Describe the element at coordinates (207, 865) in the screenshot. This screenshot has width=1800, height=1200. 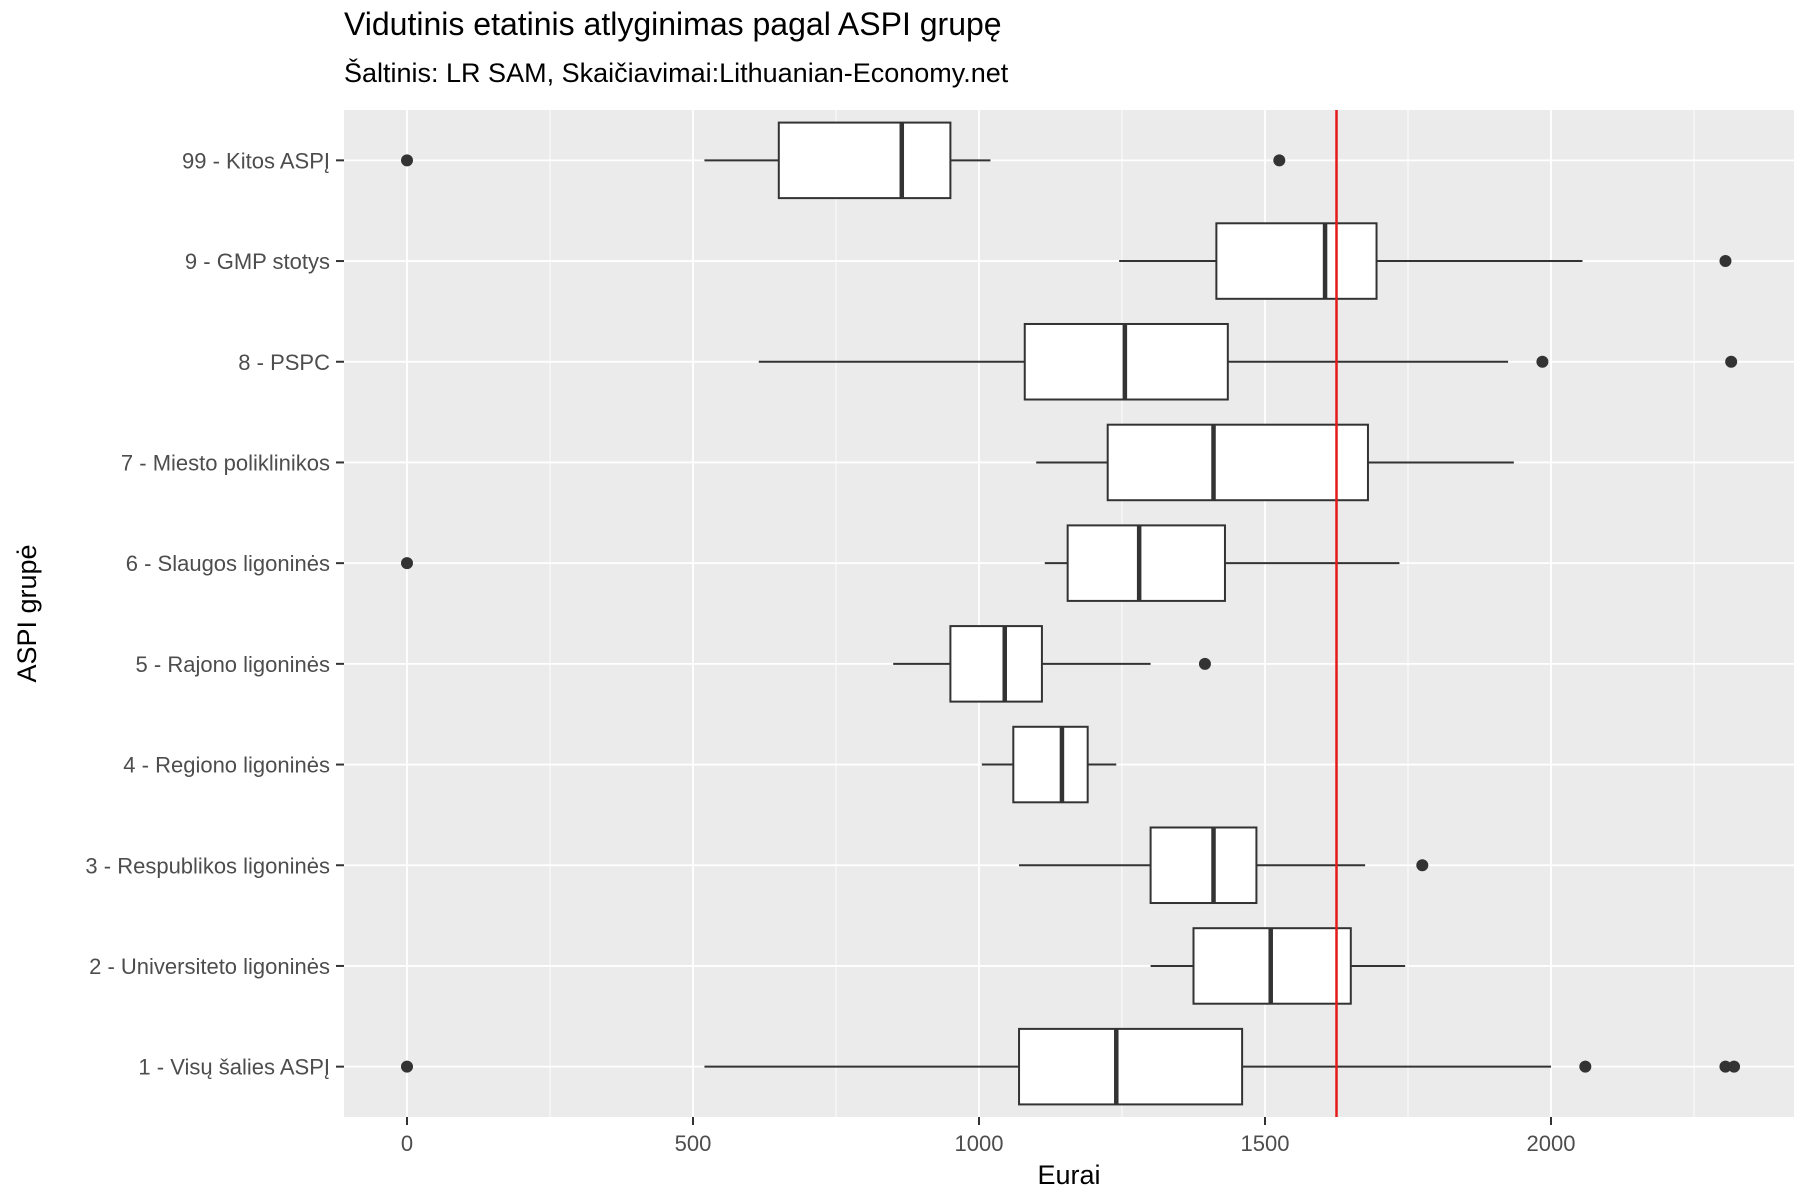
I see `y-tick-label: 3 - Respublikos ligoninės` at that location.